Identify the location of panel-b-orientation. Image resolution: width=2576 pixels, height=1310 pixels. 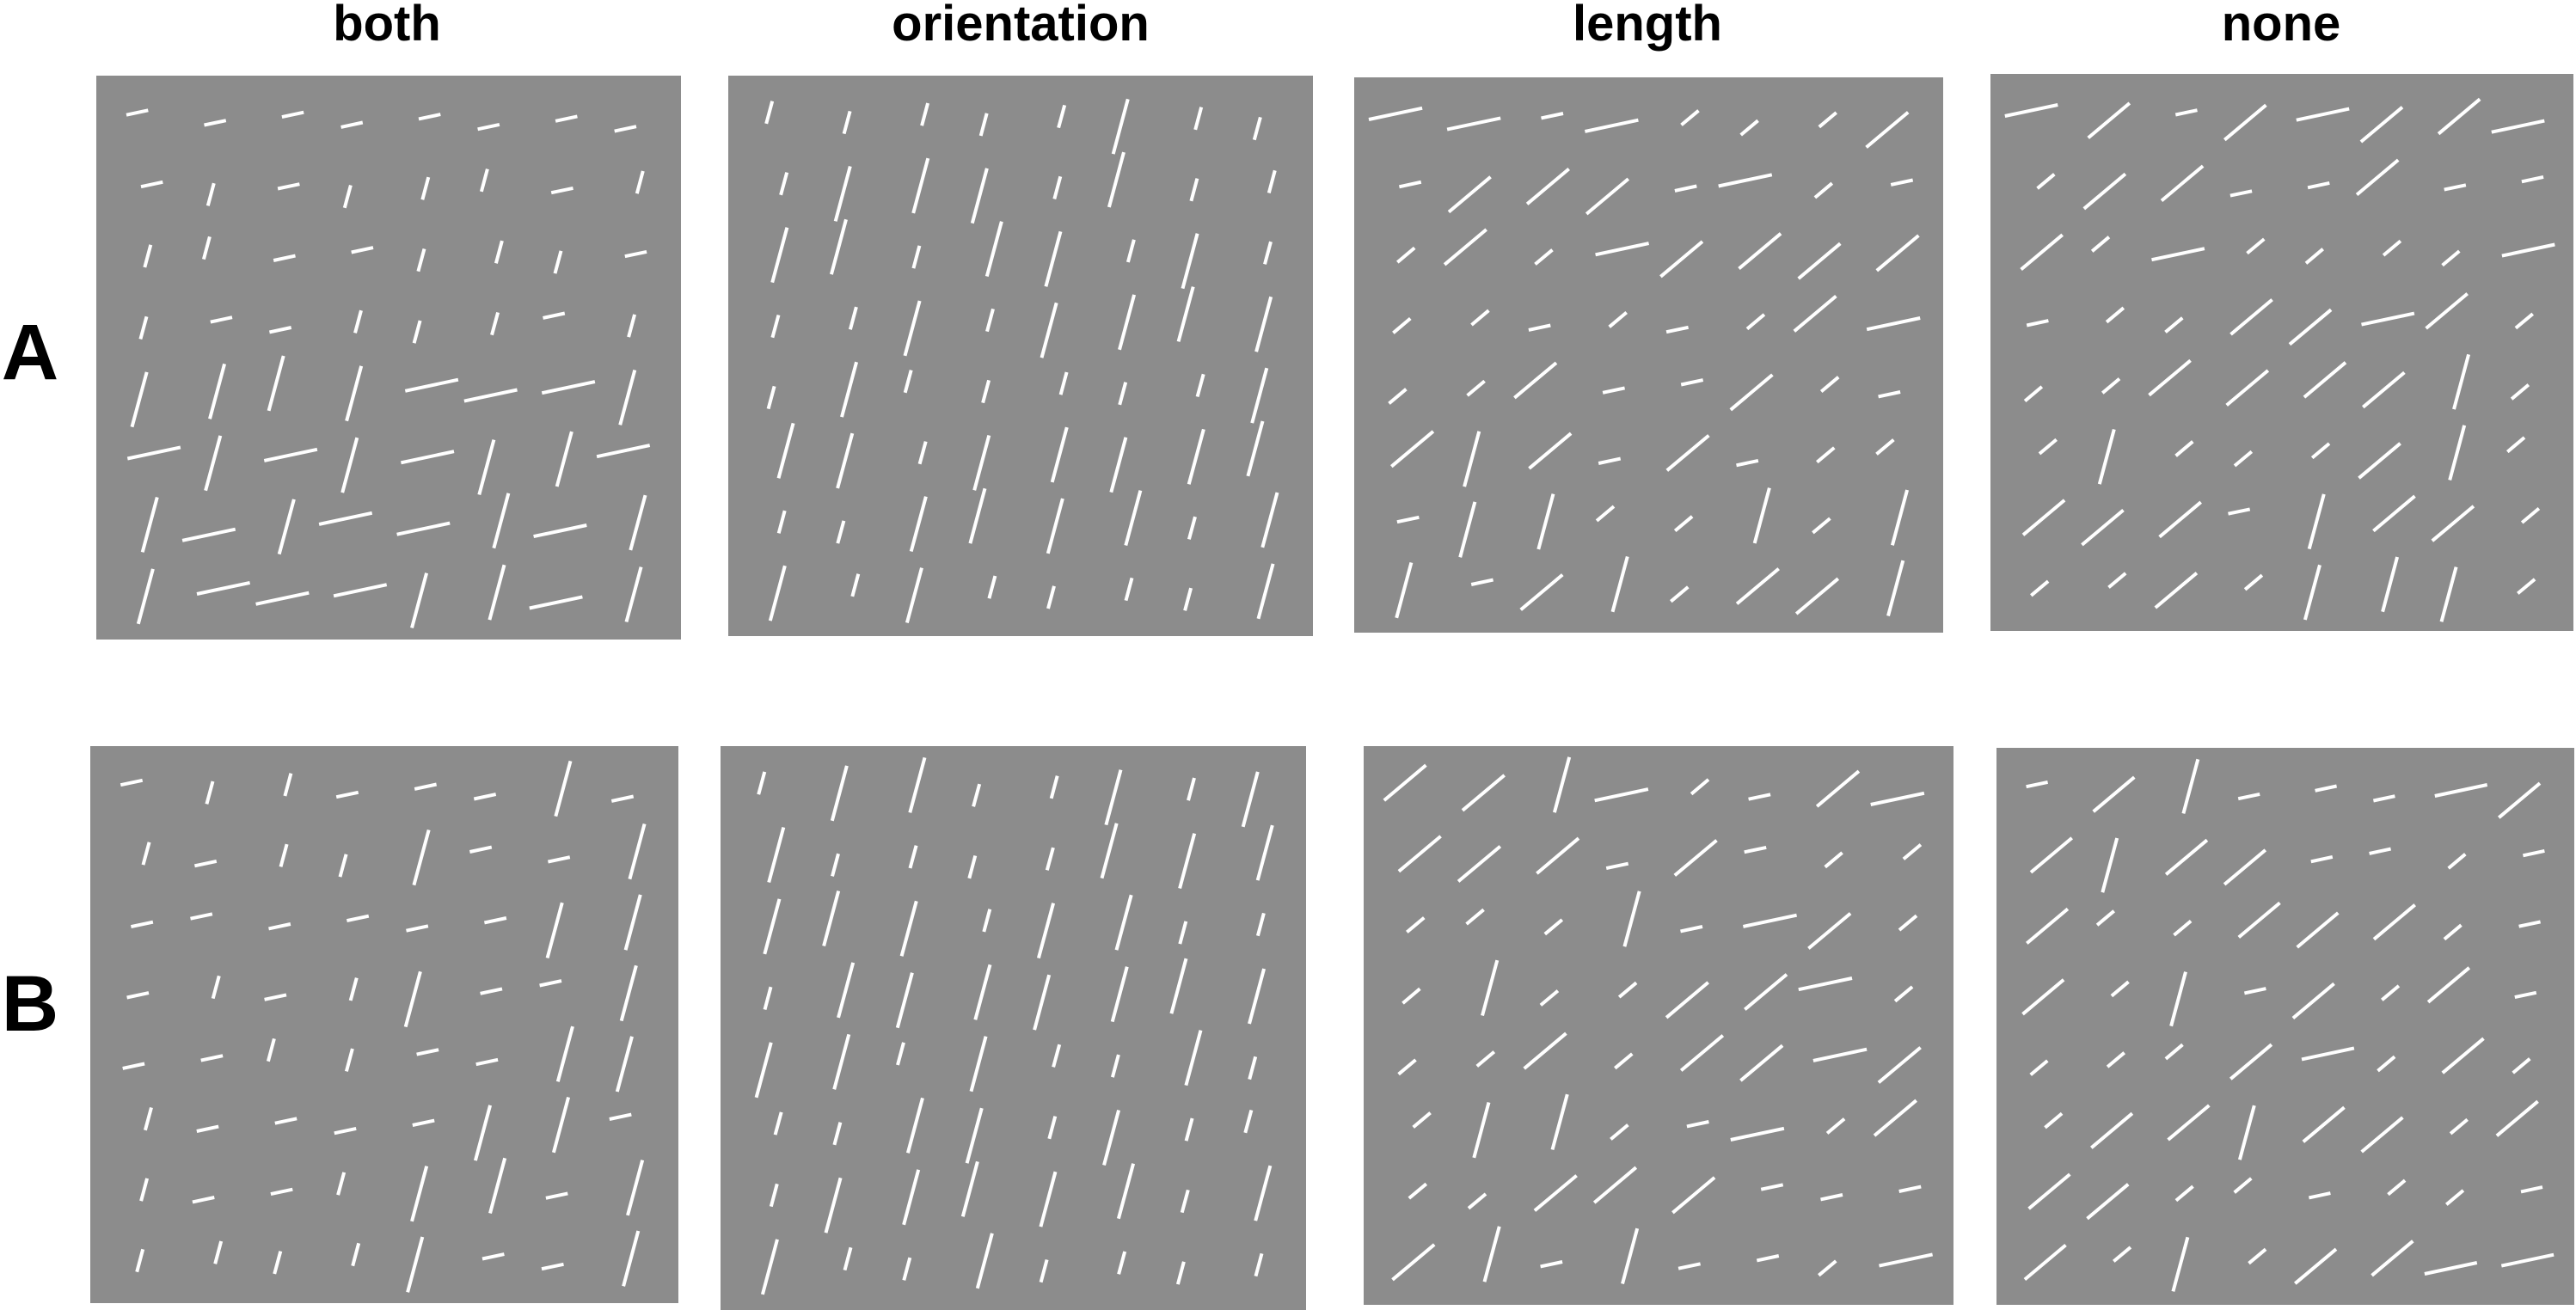
(1013, 1028).